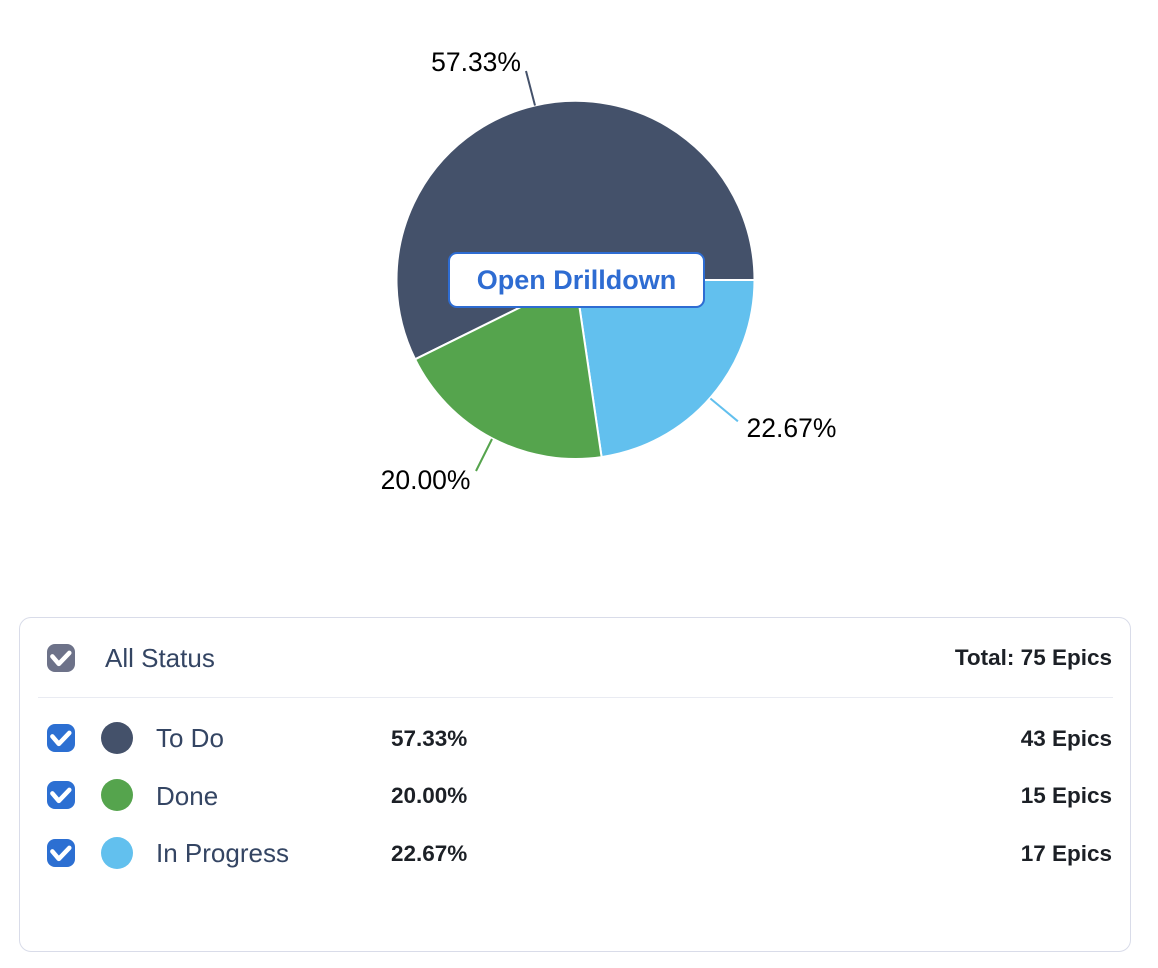 The height and width of the screenshot is (968, 1158). What do you see at coordinates (792, 428) in the screenshot?
I see `svg-text: 22.67%` at bounding box center [792, 428].